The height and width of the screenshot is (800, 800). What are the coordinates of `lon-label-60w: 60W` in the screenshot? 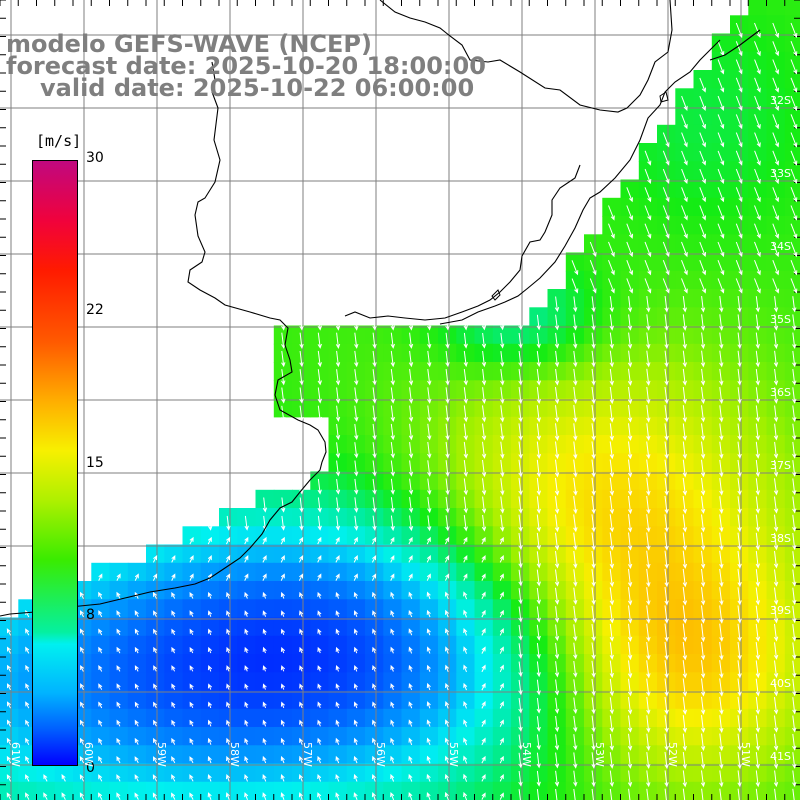 It's located at (88, 754).